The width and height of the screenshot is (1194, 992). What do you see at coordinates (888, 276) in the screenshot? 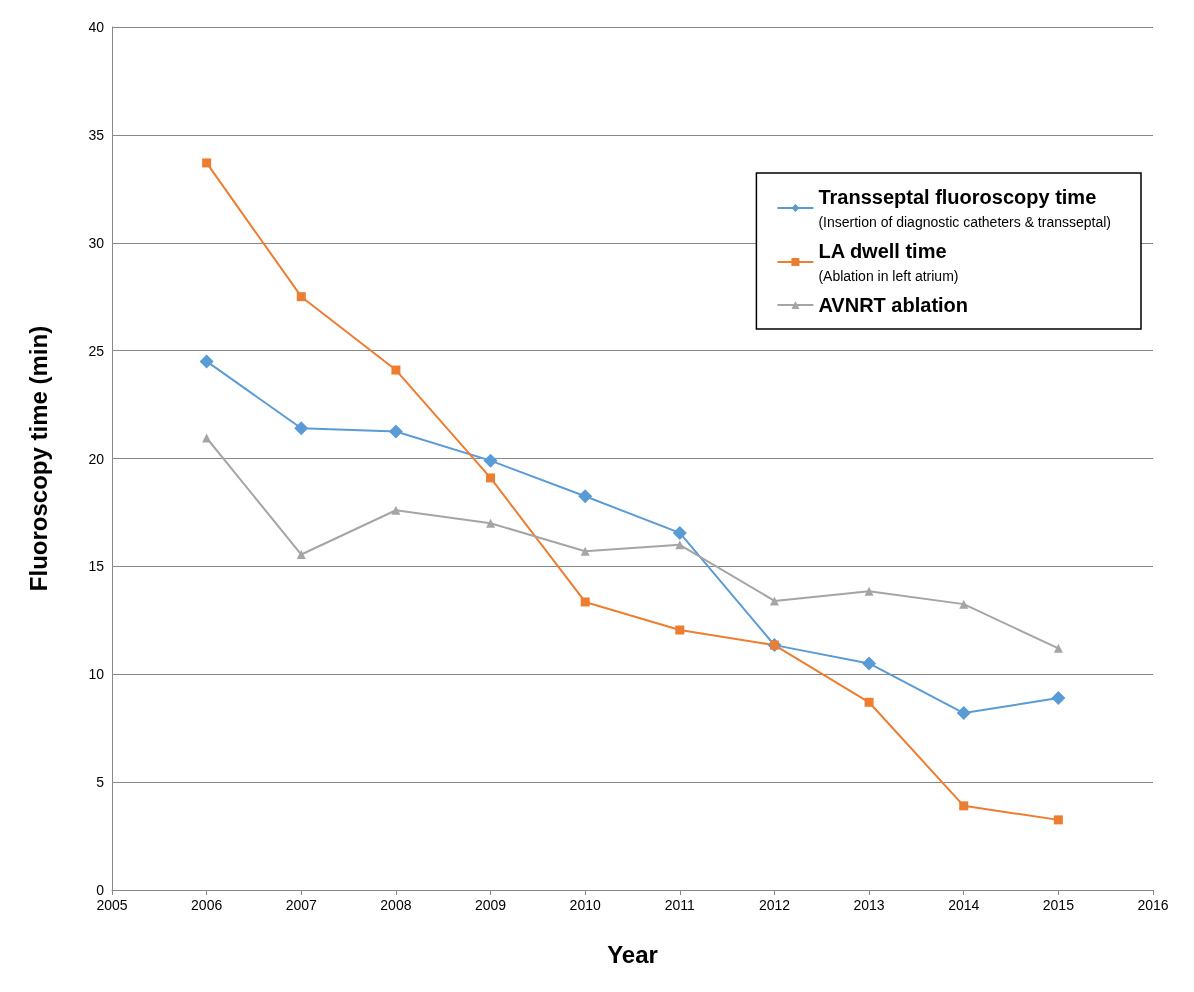
I see `annotation: (Ablation in left atrium)` at bounding box center [888, 276].